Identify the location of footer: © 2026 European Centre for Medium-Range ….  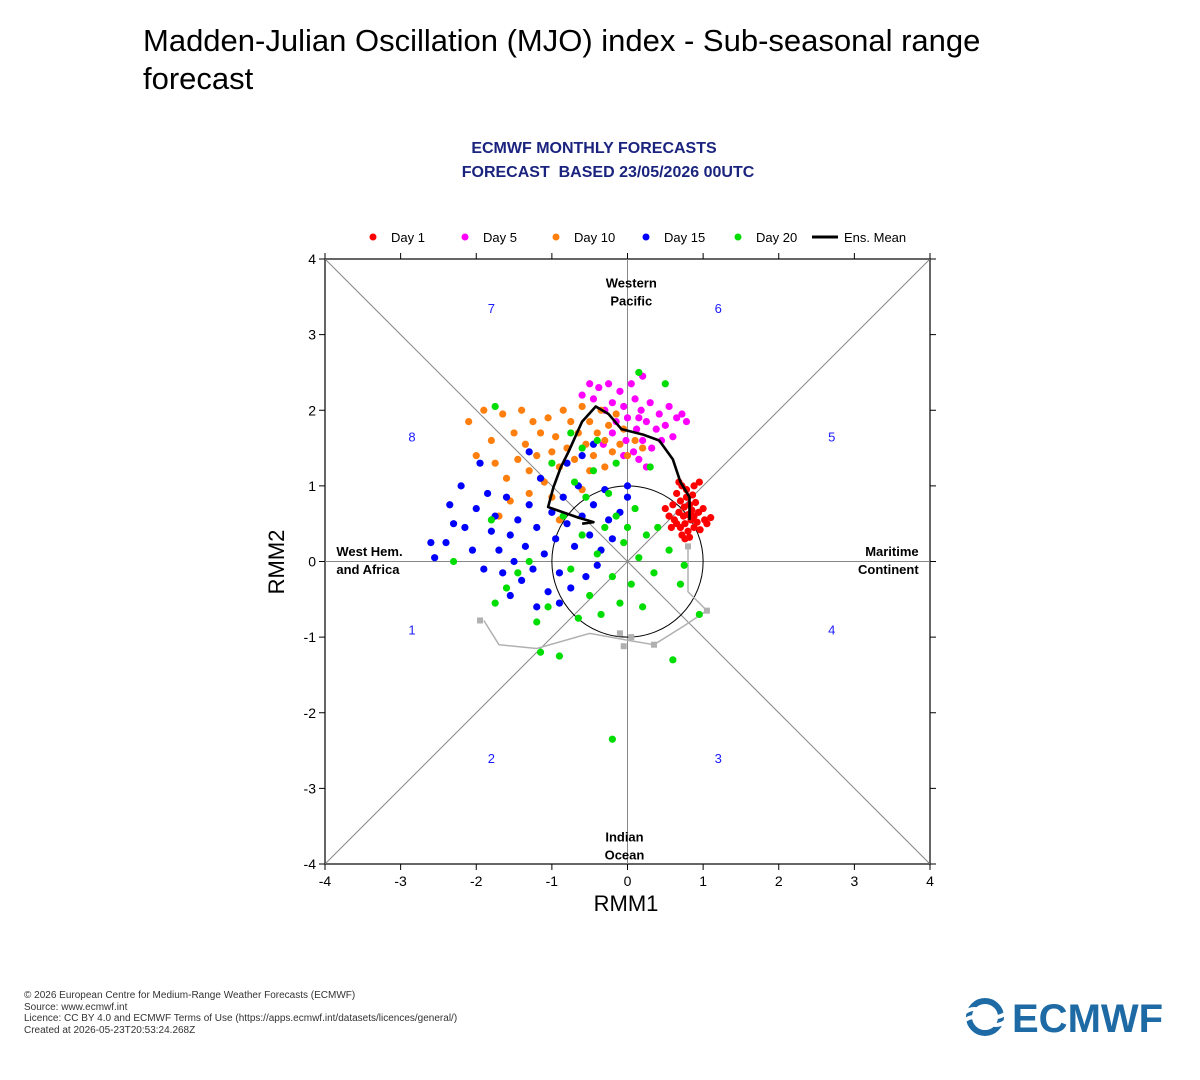
(240, 1013).